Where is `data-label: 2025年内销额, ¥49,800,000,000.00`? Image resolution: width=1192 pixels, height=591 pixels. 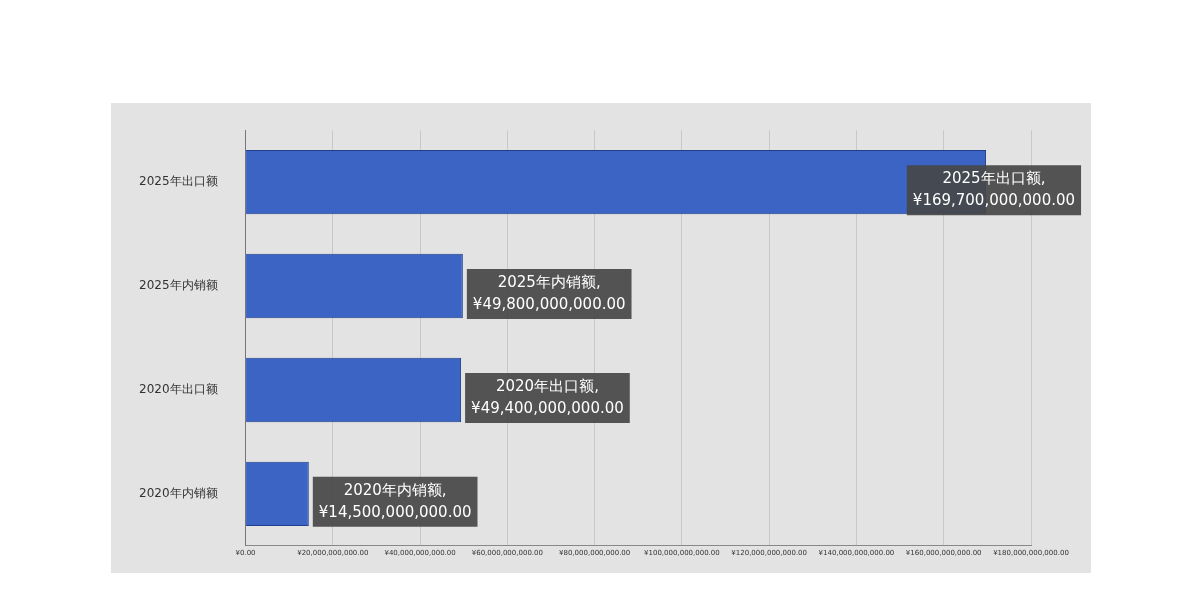
data-label: 2025年内销额, ¥49,800,000,000.00 is located at coordinates (549, 292).